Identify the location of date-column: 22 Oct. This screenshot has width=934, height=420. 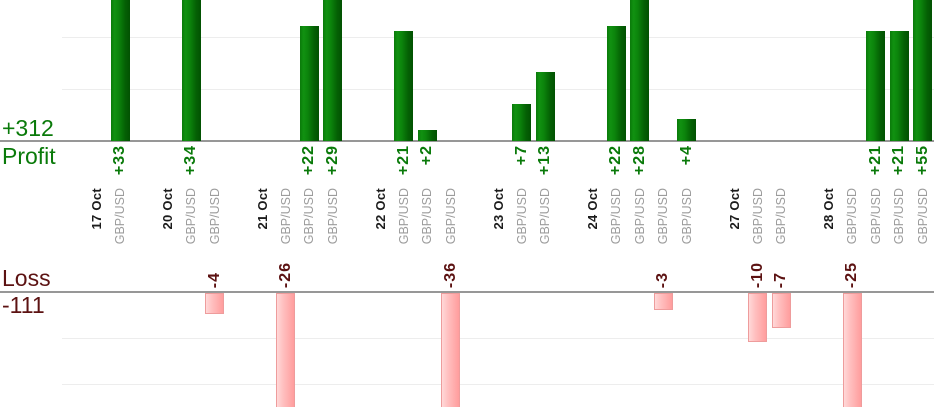
(381, 203).